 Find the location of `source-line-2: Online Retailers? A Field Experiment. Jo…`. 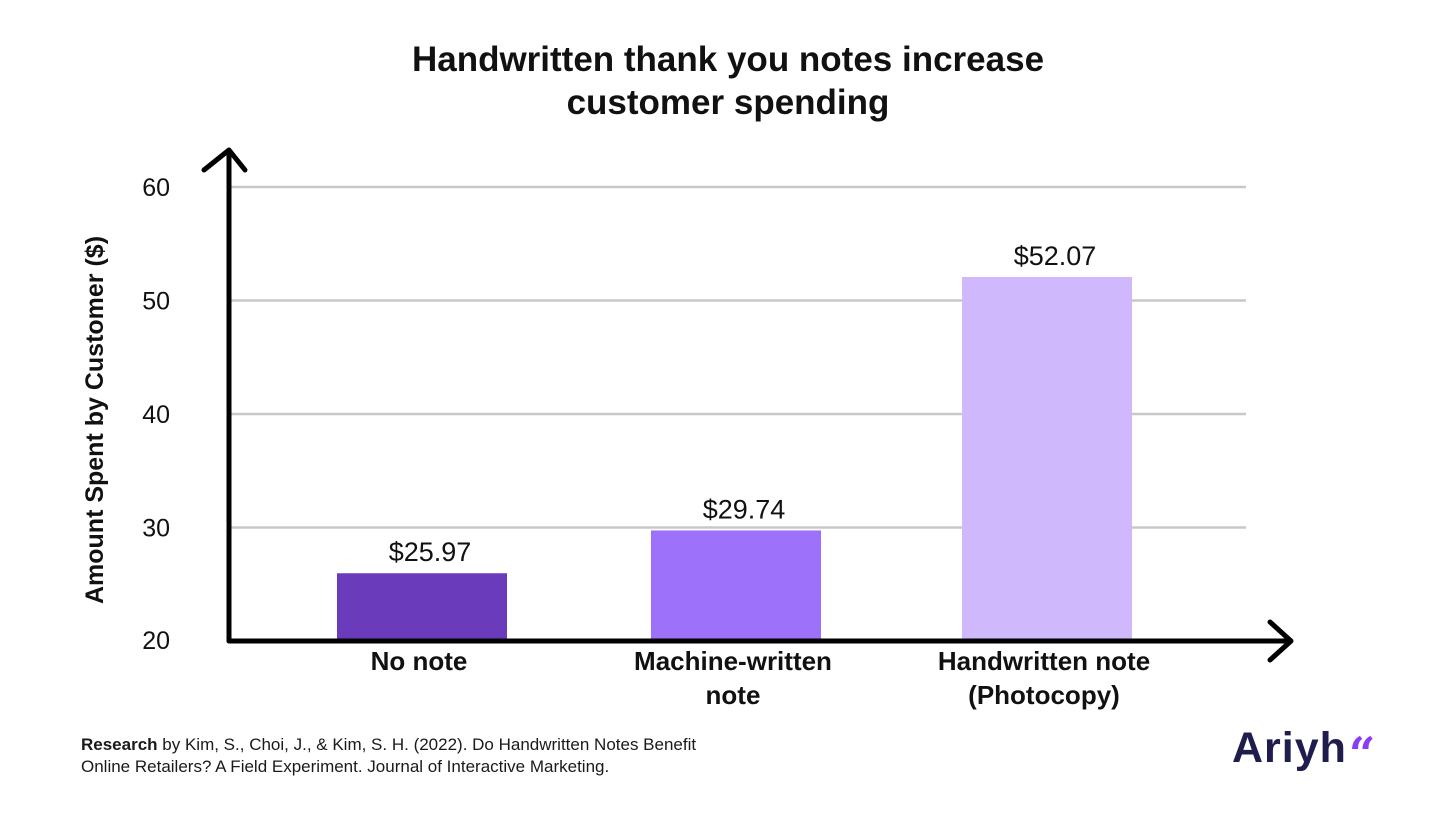

source-line-2: Online Retailers? A Field Experiment. Jo… is located at coordinates (345, 766).